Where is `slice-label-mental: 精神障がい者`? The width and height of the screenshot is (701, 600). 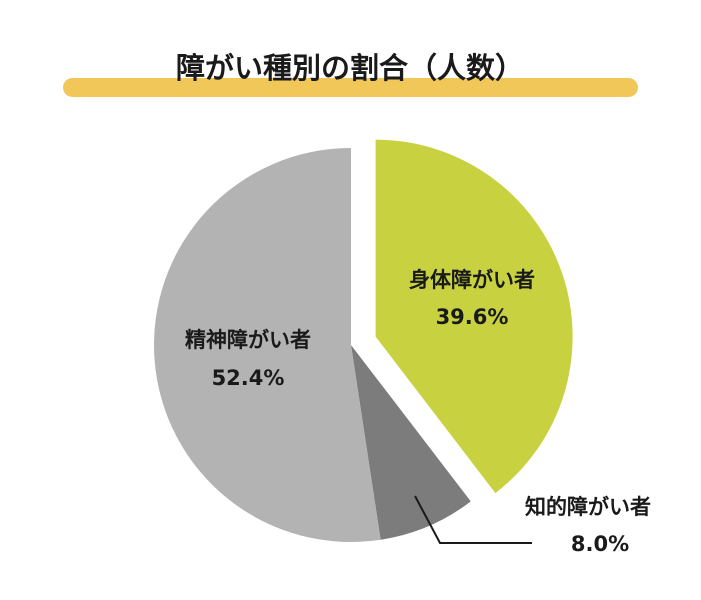
slice-label-mental: 精神障がい者 is located at coordinates (248, 340).